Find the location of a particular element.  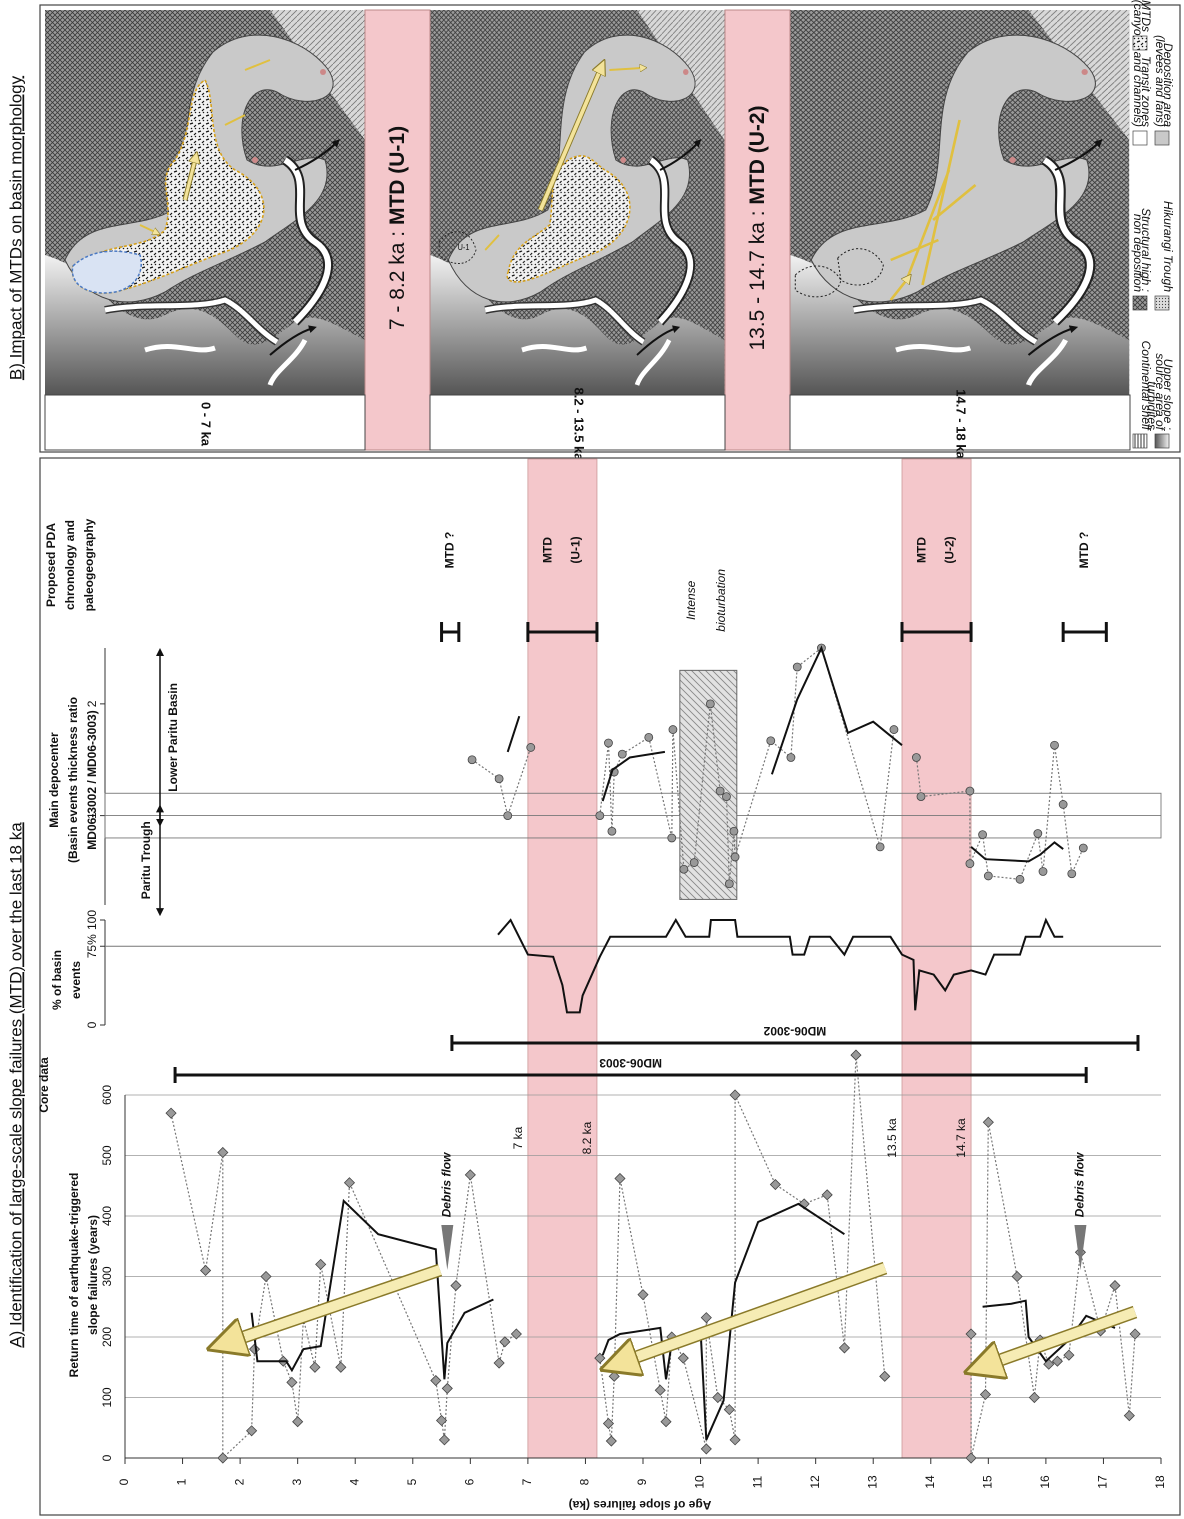

map-label: 0 - 7 ka is located at coordinates (206, 424).